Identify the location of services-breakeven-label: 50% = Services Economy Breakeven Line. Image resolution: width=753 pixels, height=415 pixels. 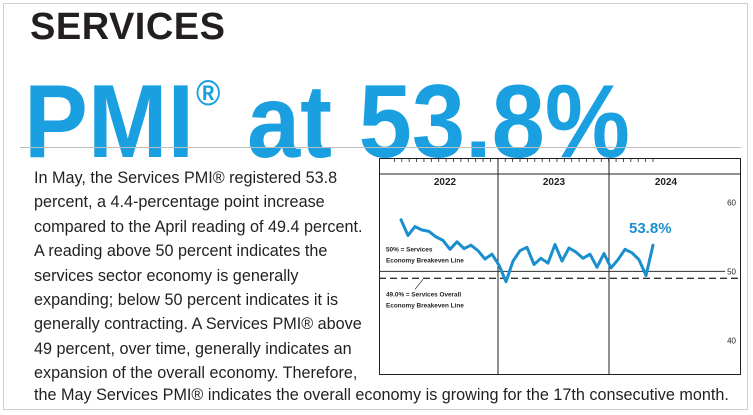
(425, 255).